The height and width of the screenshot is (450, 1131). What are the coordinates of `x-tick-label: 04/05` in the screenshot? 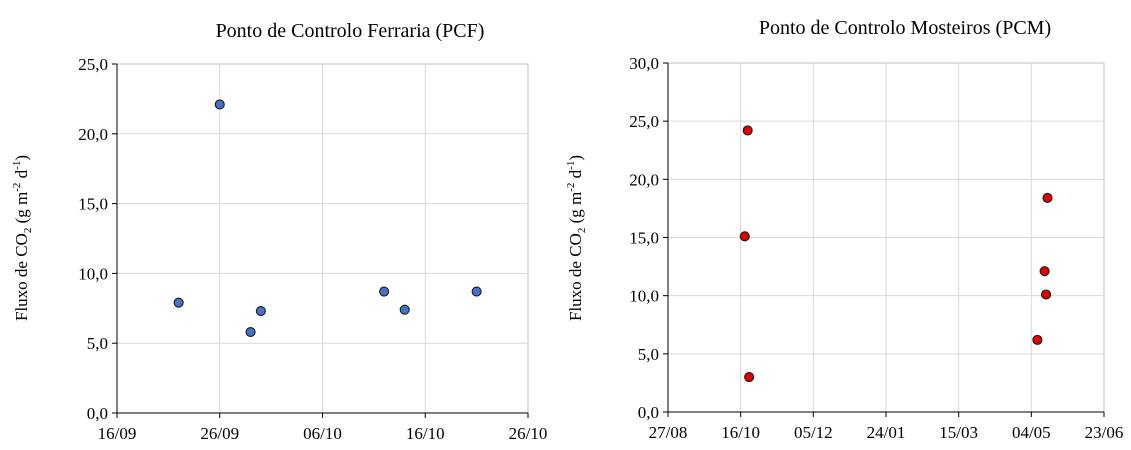 It's located at (1031, 432).